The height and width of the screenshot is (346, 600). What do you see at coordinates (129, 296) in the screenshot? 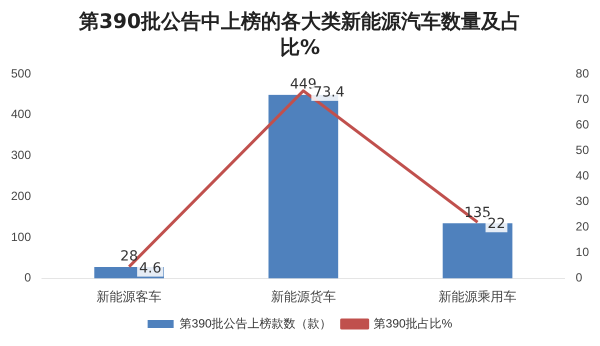
I see `x-tick-label: 新能源客车` at bounding box center [129, 296].